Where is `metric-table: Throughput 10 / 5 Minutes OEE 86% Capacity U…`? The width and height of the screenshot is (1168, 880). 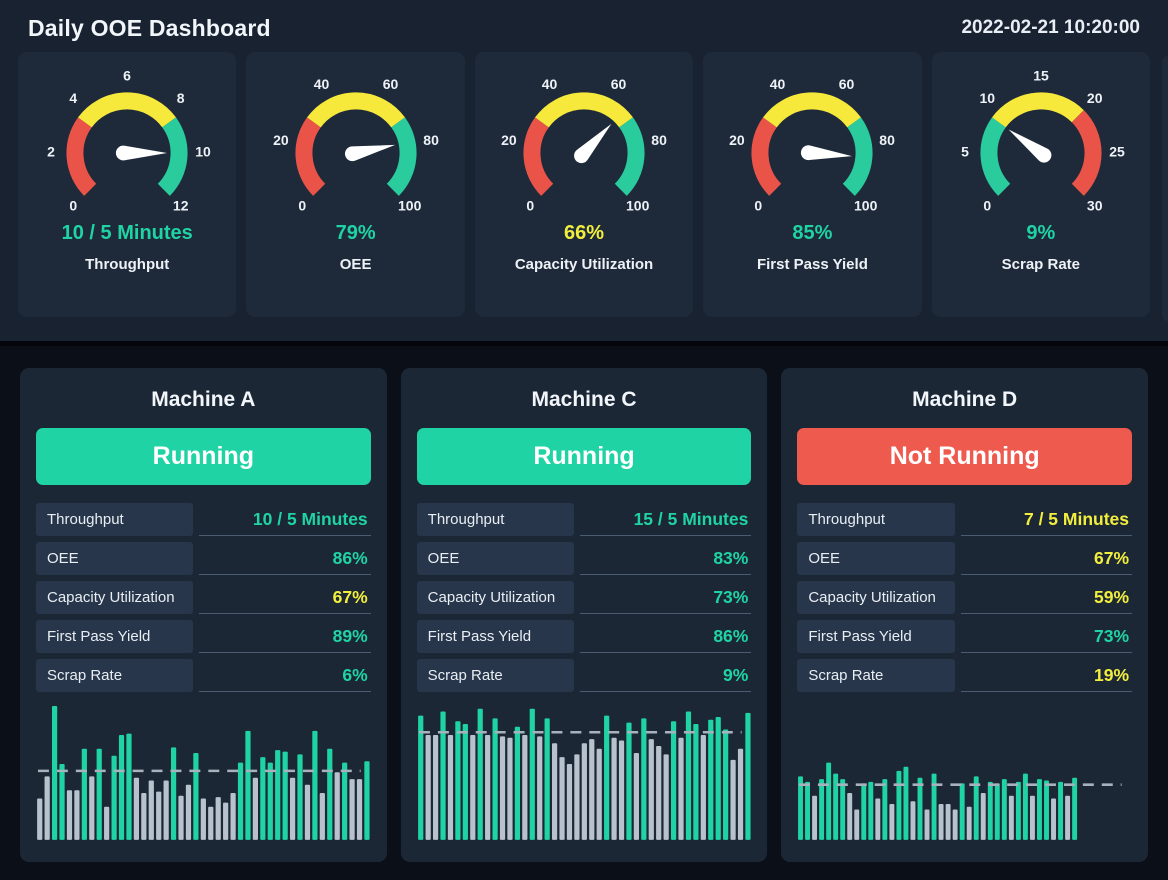 metric-table: Throughput 10 / 5 Minutes OEE 86% Capacity U… is located at coordinates (203, 598).